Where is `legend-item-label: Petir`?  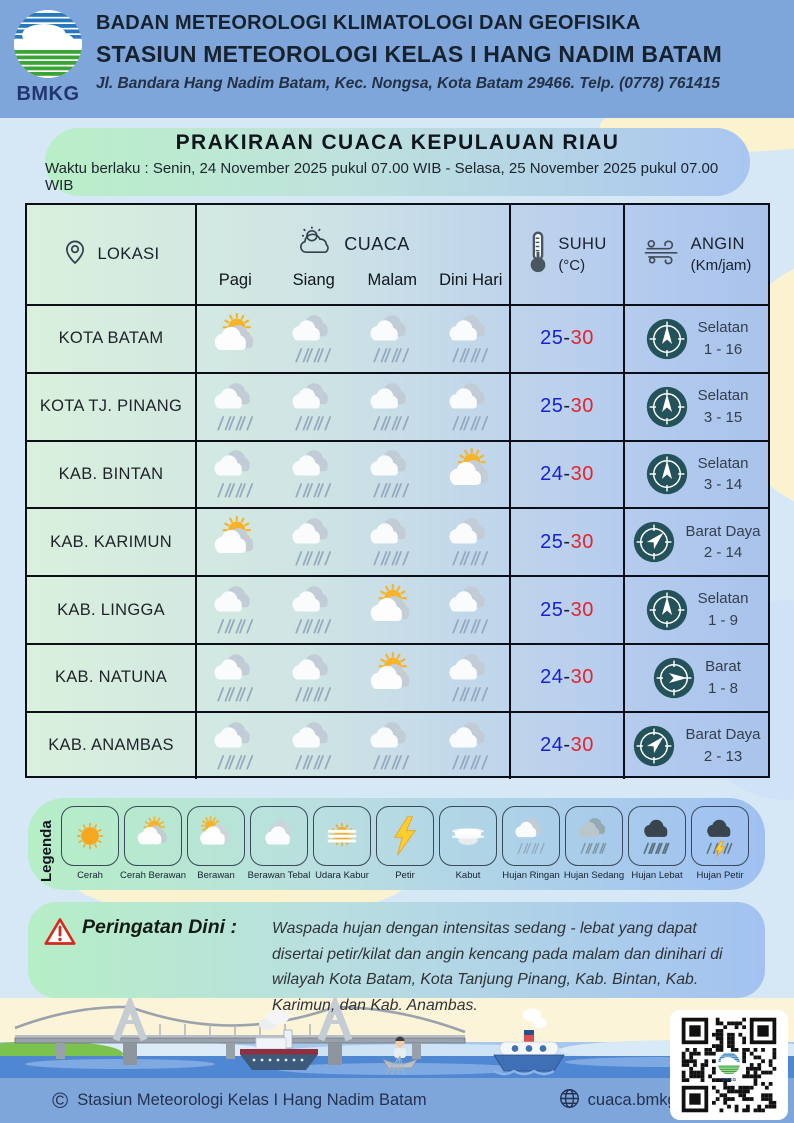 legend-item-label: Petir is located at coordinates (405, 875).